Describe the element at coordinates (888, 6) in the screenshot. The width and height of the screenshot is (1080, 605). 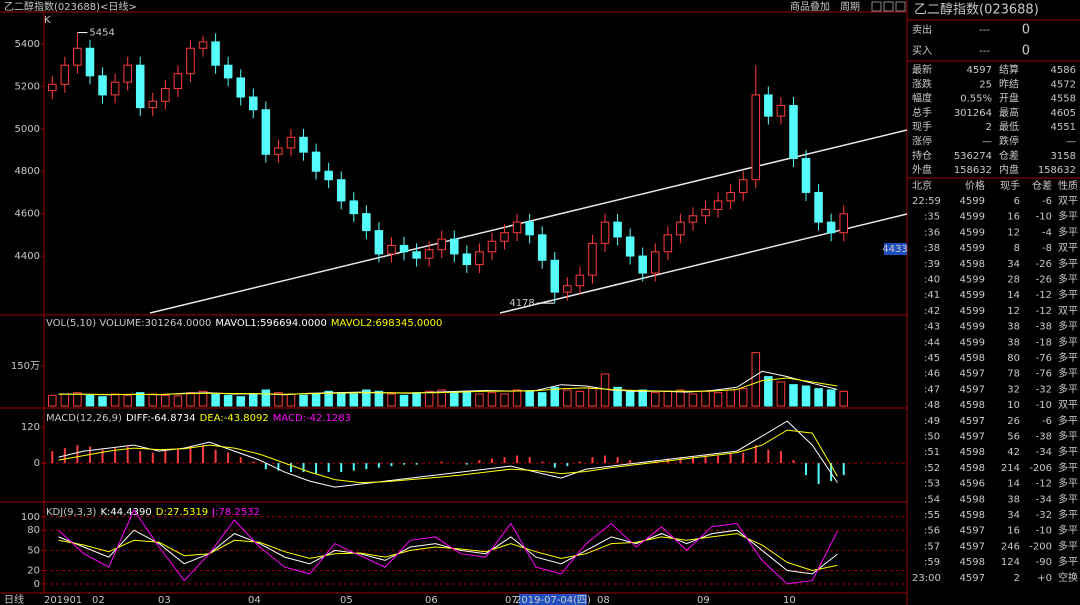
I see `window-buttons` at that location.